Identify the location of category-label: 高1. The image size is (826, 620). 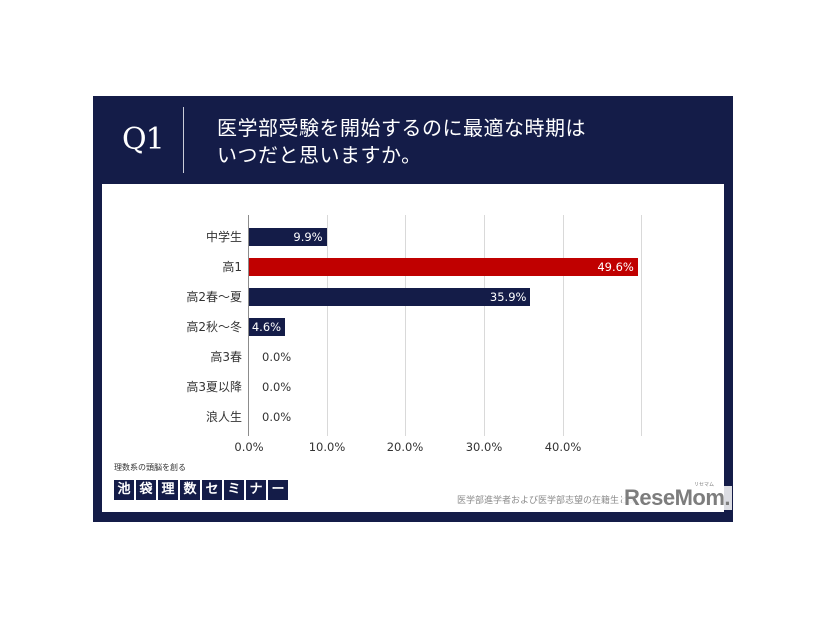
(232, 267).